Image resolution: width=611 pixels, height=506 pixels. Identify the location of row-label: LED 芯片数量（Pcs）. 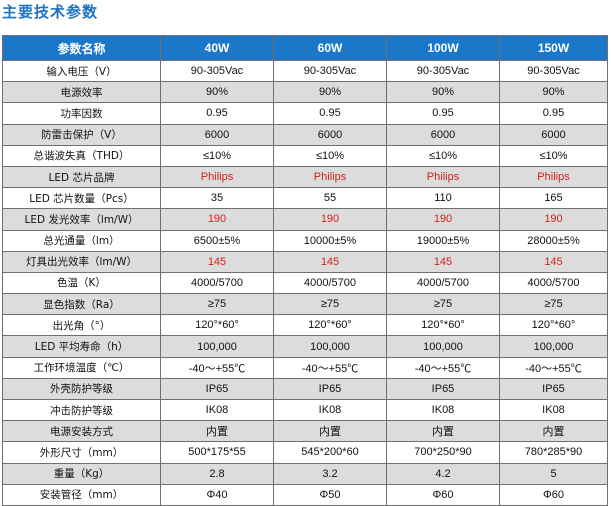
(81, 198).